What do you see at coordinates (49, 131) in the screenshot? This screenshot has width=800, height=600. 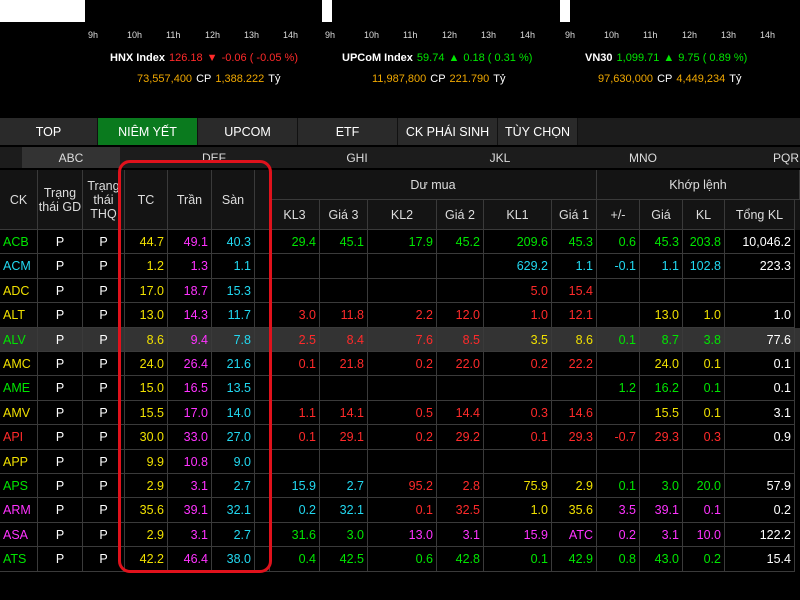 I see `tab: TOP` at bounding box center [49, 131].